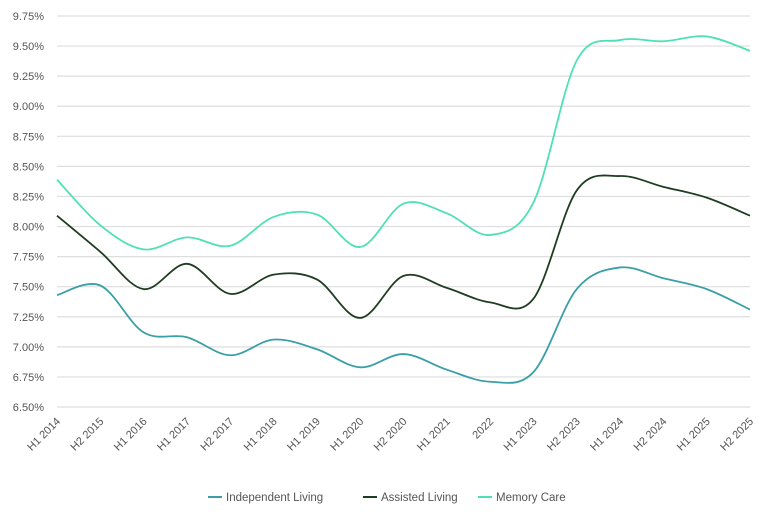  I want to click on x-tick-label: H2 2017, so click(217, 435).